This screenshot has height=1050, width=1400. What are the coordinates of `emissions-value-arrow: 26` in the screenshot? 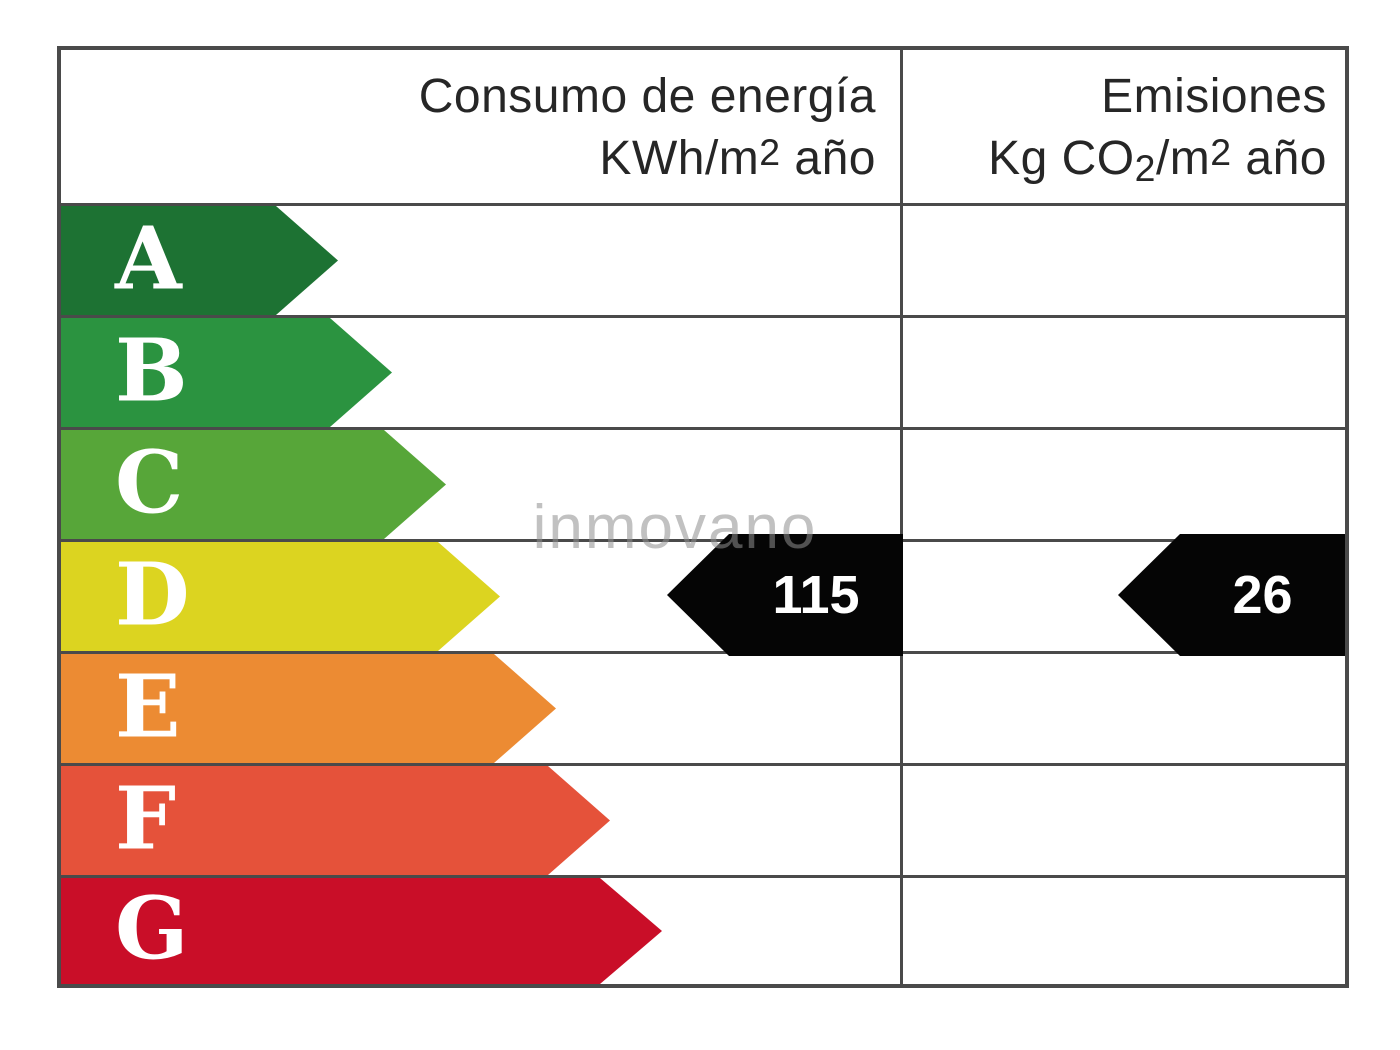 It's located at (1231, 595).